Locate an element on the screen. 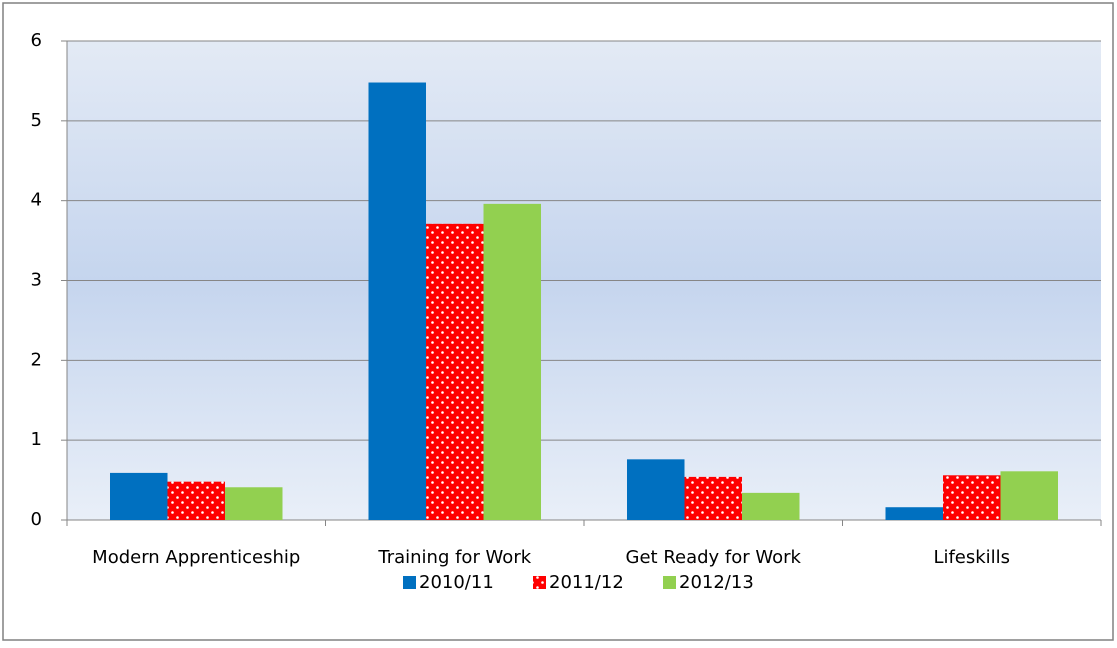 The image size is (1117, 648). y-tick-label: 2 is located at coordinates (36, 359).